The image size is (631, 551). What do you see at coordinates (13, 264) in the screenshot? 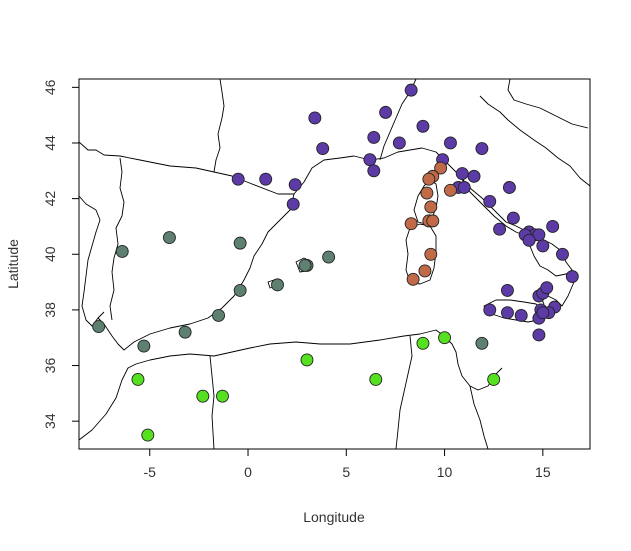
I see `y-axis-label: Latitude` at bounding box center [13, 264].